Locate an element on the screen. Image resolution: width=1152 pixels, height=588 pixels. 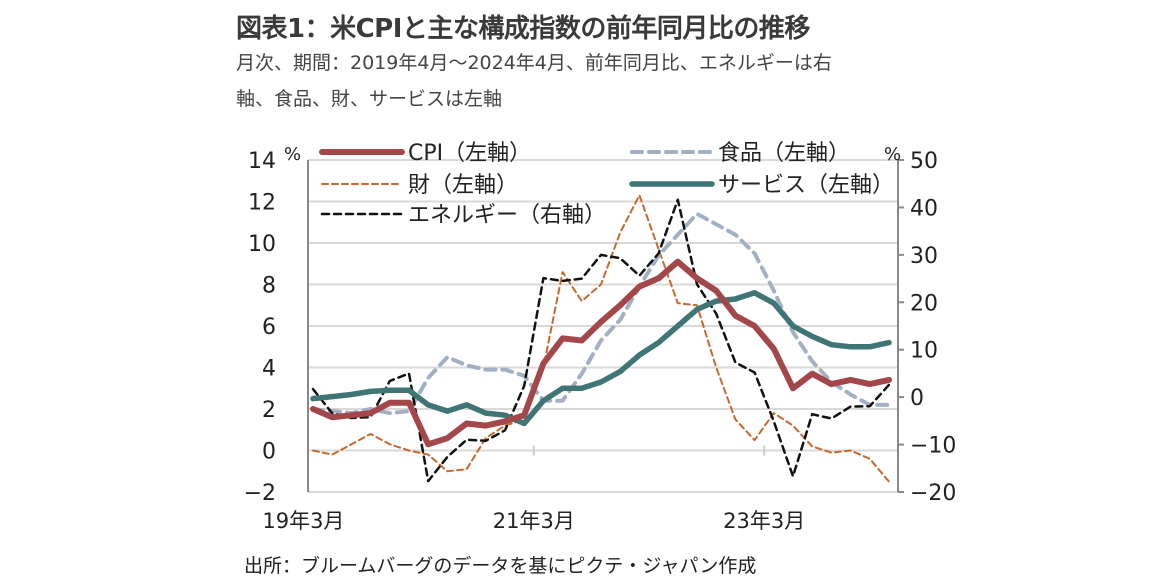
left-tick-label: 14 is located at coordinates (262, 161).